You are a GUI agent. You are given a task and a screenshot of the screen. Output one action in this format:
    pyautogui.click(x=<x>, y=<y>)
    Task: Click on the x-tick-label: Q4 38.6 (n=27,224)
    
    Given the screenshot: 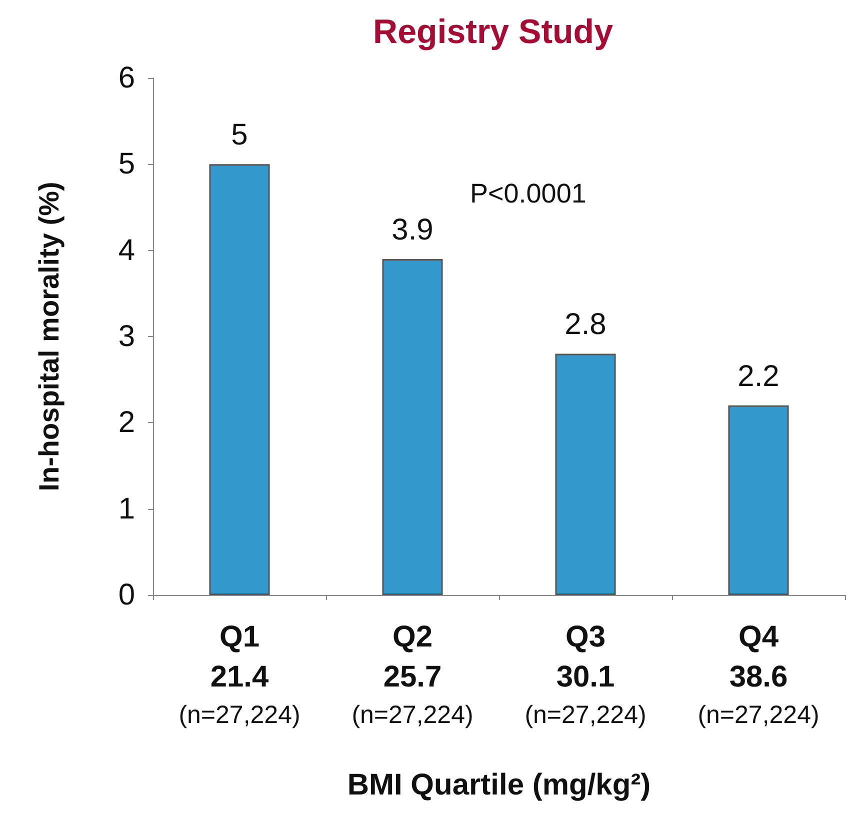 What is the action you would take?
    pyautogui.click(x=759, y=674)
    